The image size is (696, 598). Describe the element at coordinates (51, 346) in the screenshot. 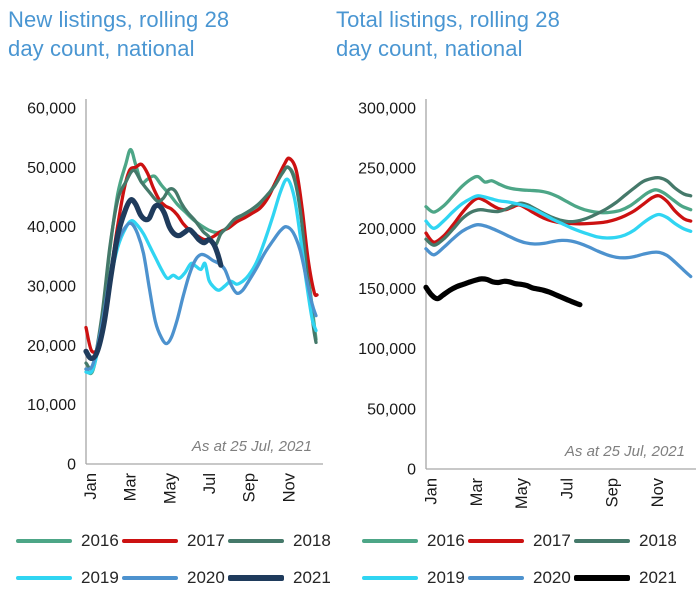

I see `y-tick-label: 20,000` at that location.